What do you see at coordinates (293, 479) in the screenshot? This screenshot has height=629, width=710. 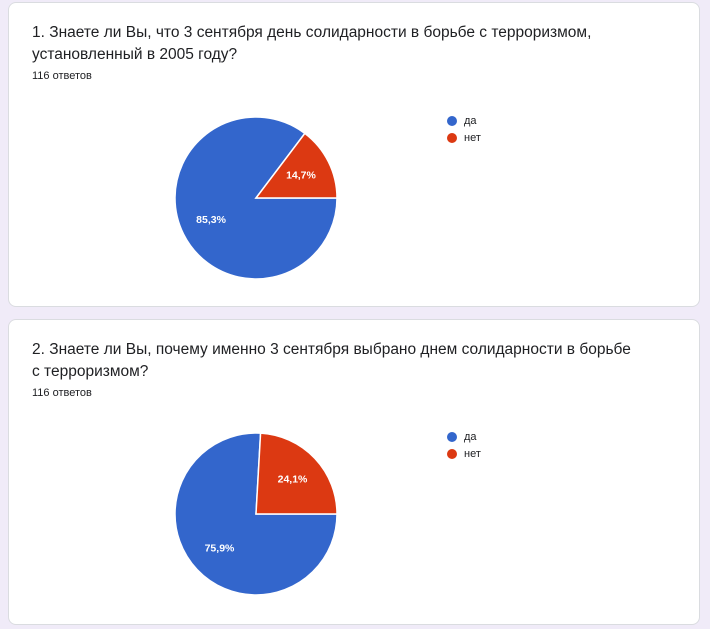 I see `pie-label-no: 24,1%` at bounding box center [293, 479].